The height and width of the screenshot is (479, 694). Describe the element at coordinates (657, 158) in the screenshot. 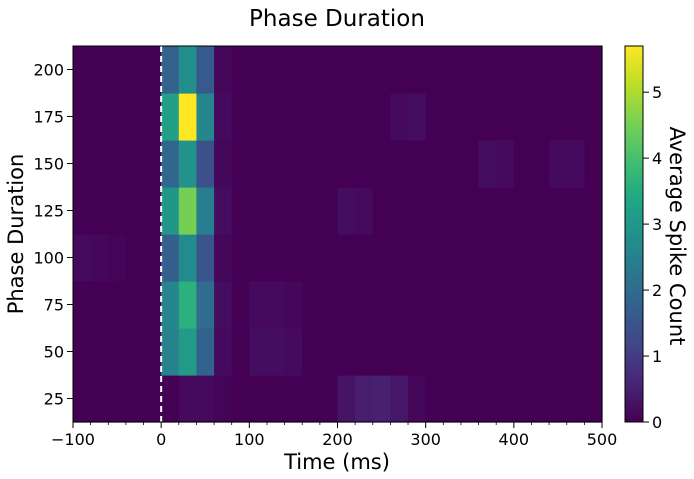

I see `colorbar-tick-label: 4` at that location.